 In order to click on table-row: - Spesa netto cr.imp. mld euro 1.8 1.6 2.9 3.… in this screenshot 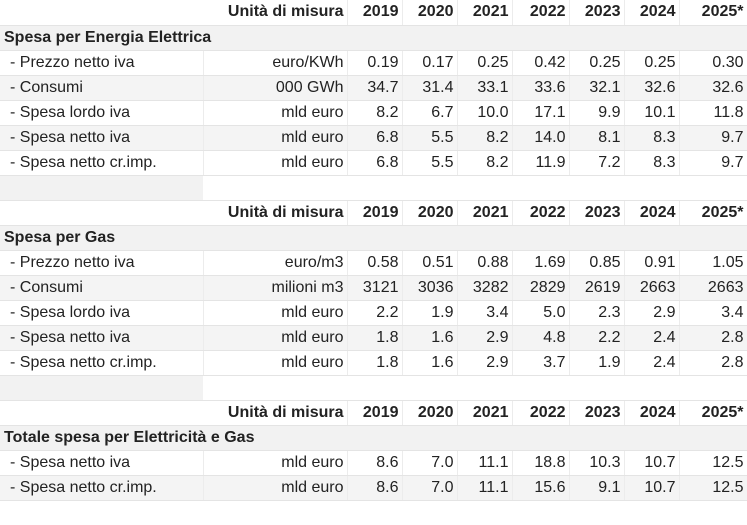, I will do `click(373, 363)`.